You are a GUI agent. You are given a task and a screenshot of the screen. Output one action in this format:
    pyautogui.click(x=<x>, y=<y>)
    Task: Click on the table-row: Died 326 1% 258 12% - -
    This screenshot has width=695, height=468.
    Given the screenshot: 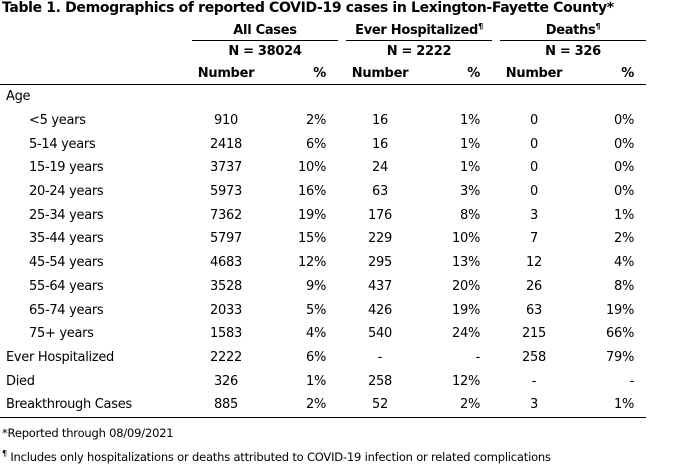 What is the action you would take?
    pyautogui.click(x=323, y=381)
    